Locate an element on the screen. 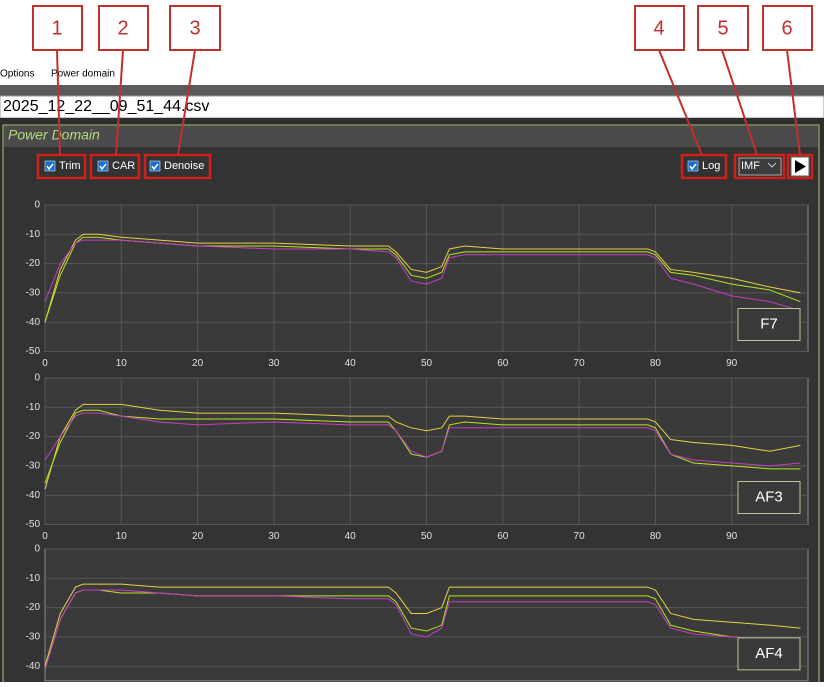  menu-item: Power domain is located at coordinates (83, 74).